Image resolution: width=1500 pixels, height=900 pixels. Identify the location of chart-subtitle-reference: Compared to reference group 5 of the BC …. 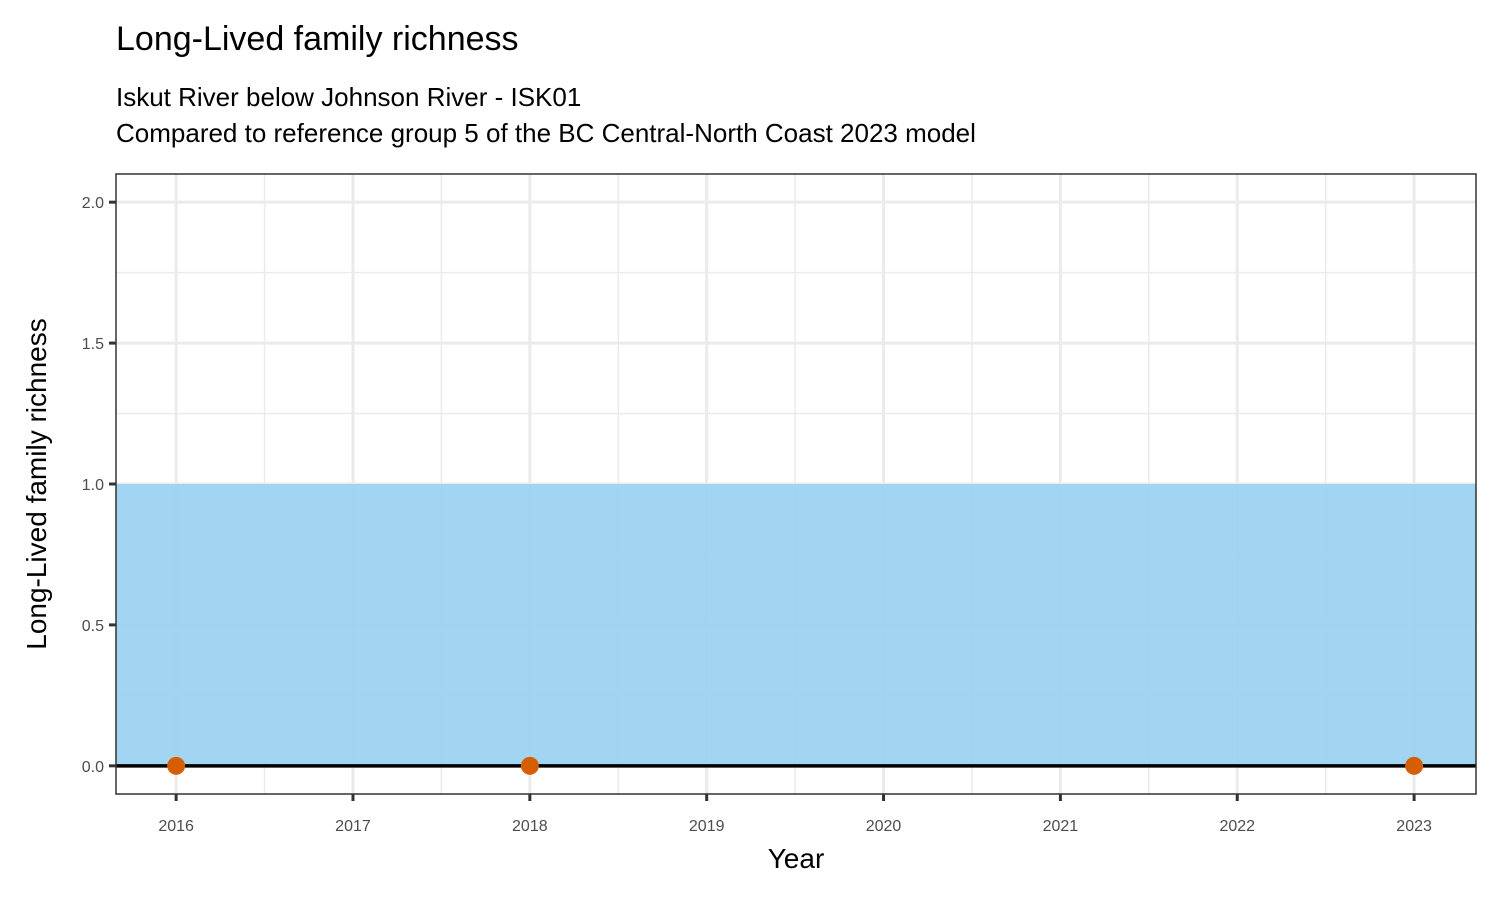
(546, 133).